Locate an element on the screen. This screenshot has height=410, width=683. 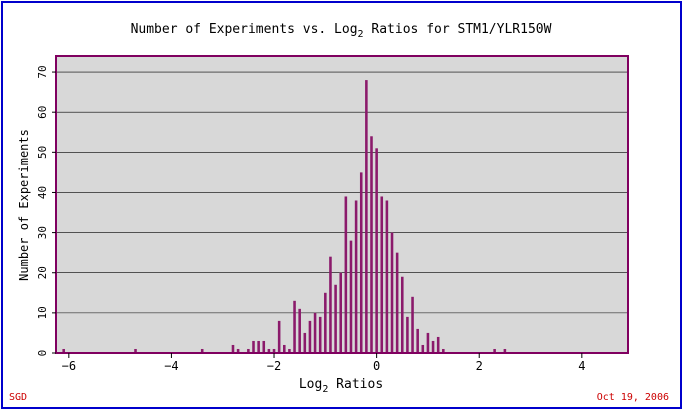
x-tick-label: 0 is located at coordinates (376, 366).